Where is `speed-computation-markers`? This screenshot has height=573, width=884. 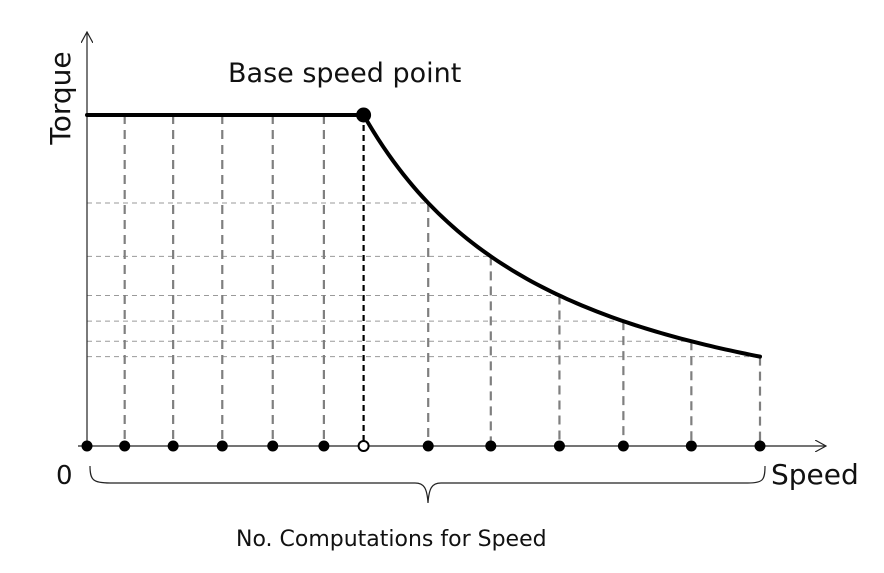
speed-computation-markers is located at coordinates (423, 446).